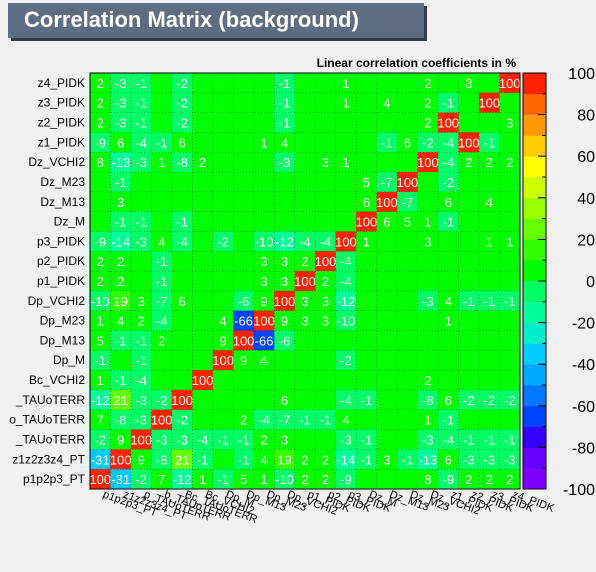 Image resolution: width=596 pixels, height=572 pixels. Describe the element at coordinates (285, 340) in the screenshot. I see `cell-value-label: -6` at that location.